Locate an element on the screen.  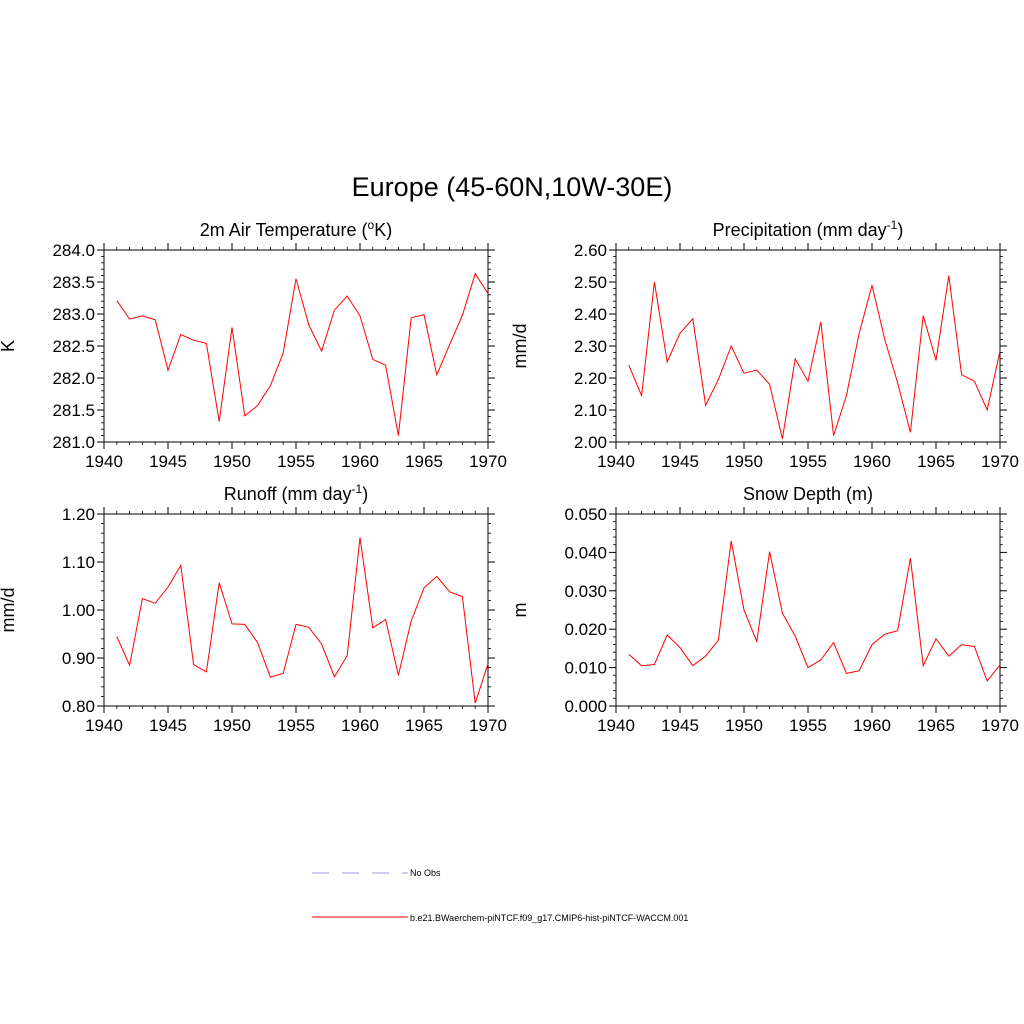
y-tick-label: 0.030 is located at coordinates (585, 591).